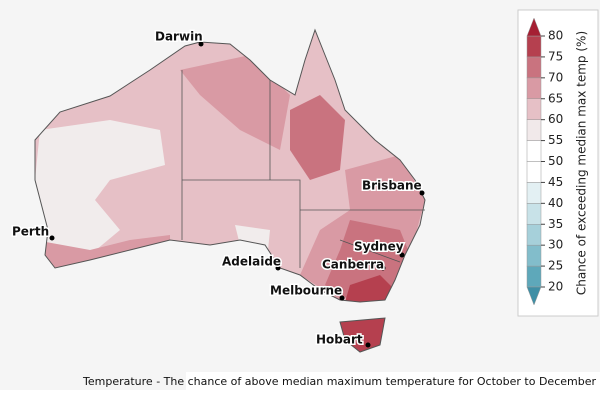 The height and width of the screenshot is (408, 600). What do you see at coordinates (555, 287) in the screenshot?
I see `legend-tick-label: 20` at bounding box center [555, 287].